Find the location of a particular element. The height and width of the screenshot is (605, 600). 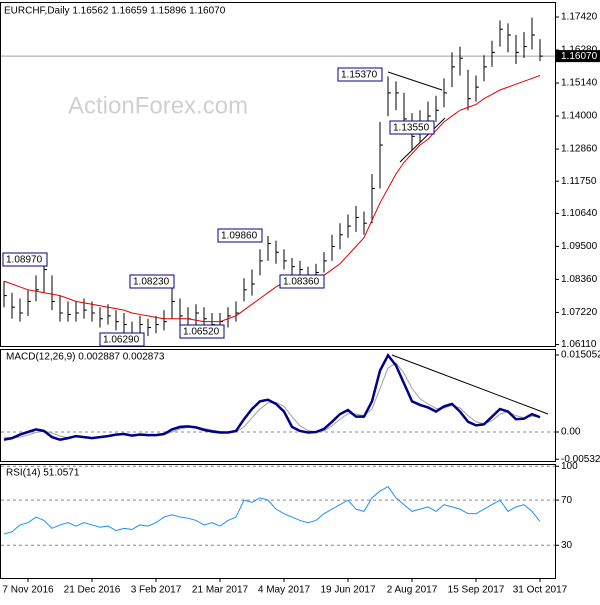

rsi-line is located at coordinates (272, 510).